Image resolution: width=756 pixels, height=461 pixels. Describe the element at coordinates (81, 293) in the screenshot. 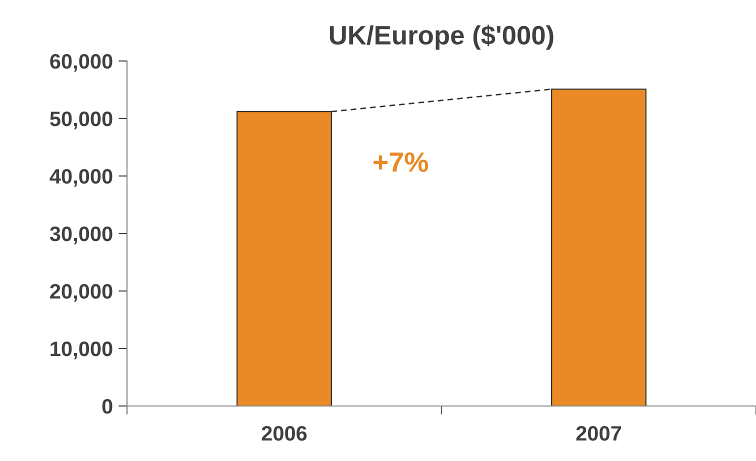

I see `y-tick-label: 20,000` at that location.